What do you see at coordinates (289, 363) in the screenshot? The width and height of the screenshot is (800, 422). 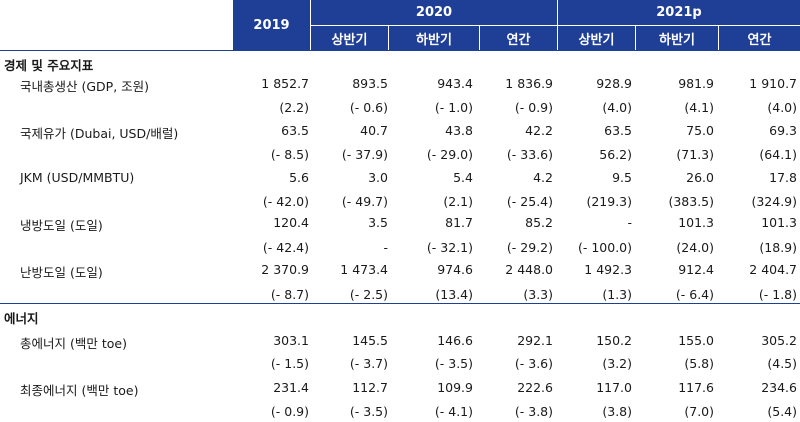 I see `change-rate-cell: (- 1.5)` at bounding box center [289, 363].